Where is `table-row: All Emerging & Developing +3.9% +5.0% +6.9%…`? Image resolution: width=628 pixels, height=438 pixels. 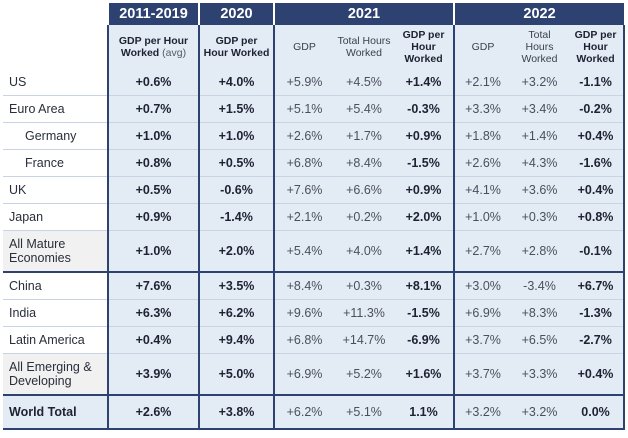
table-row: All Emerging & Developing +3.9% +5.0% +6.9%… is located at coordinates (314, 374).